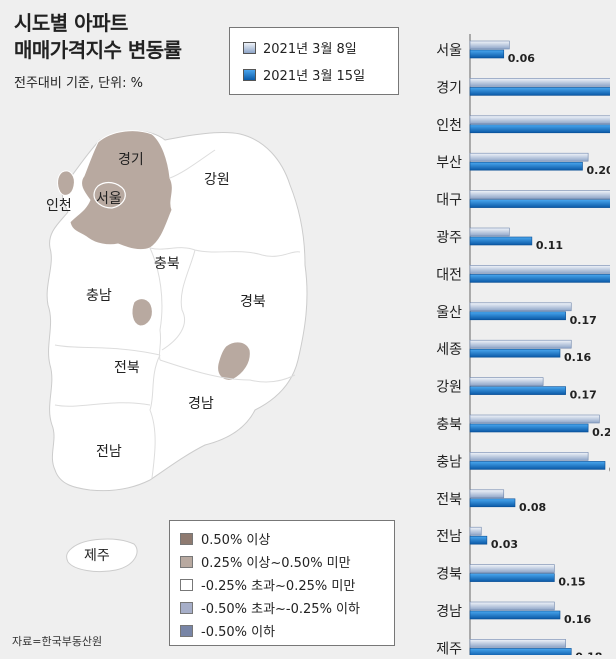  What do you see at coordinates (449, 425) in the screenshot?
I see `category-label: 충북` at bounding box center [449, 425].